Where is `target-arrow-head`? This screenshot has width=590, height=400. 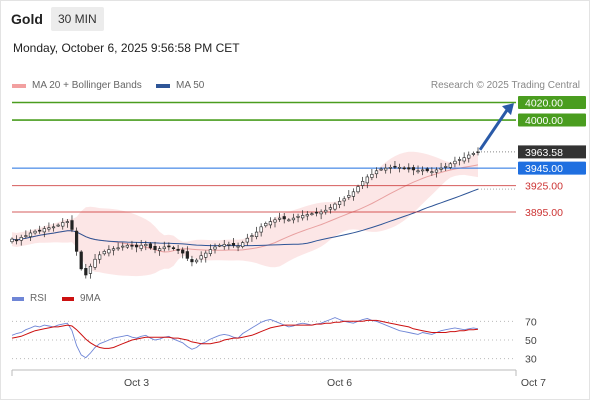
target-arrow-head is located at coordinates (508, 109).